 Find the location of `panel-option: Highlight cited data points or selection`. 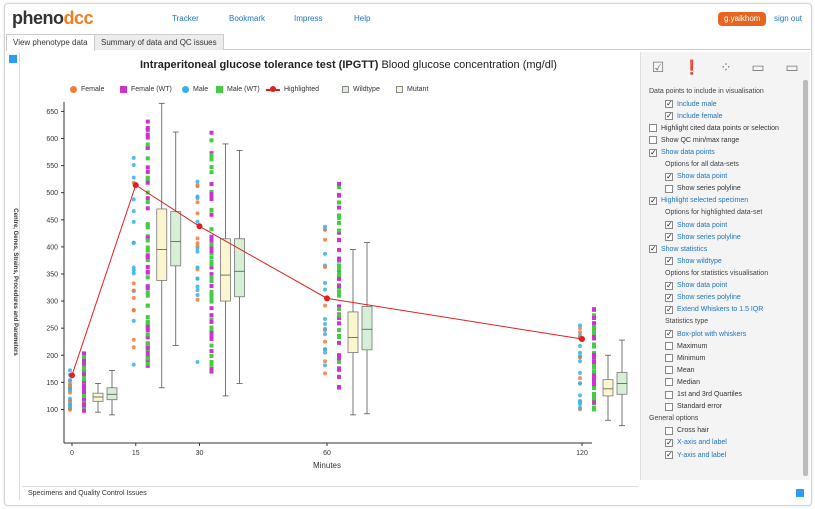

panel-option: Highlight cited data points or selection is located at coordinates (714, 128).